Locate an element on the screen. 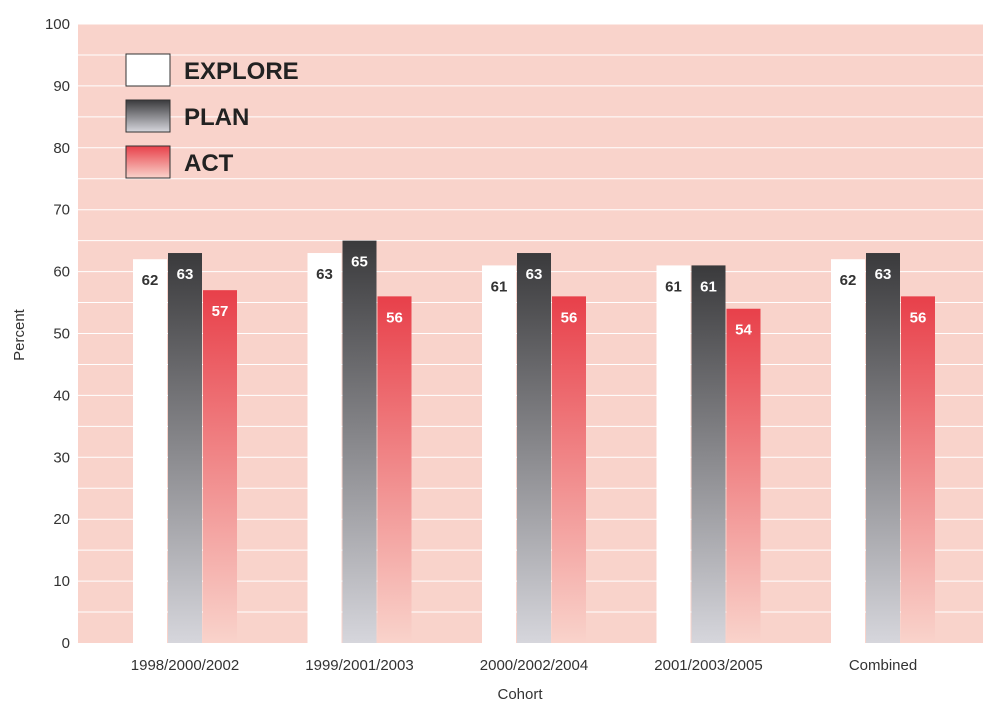 The height and width of the screenshot is (710, 983). x-tick-label: 1999/2001/2003 is located at coordinates (359, 665).